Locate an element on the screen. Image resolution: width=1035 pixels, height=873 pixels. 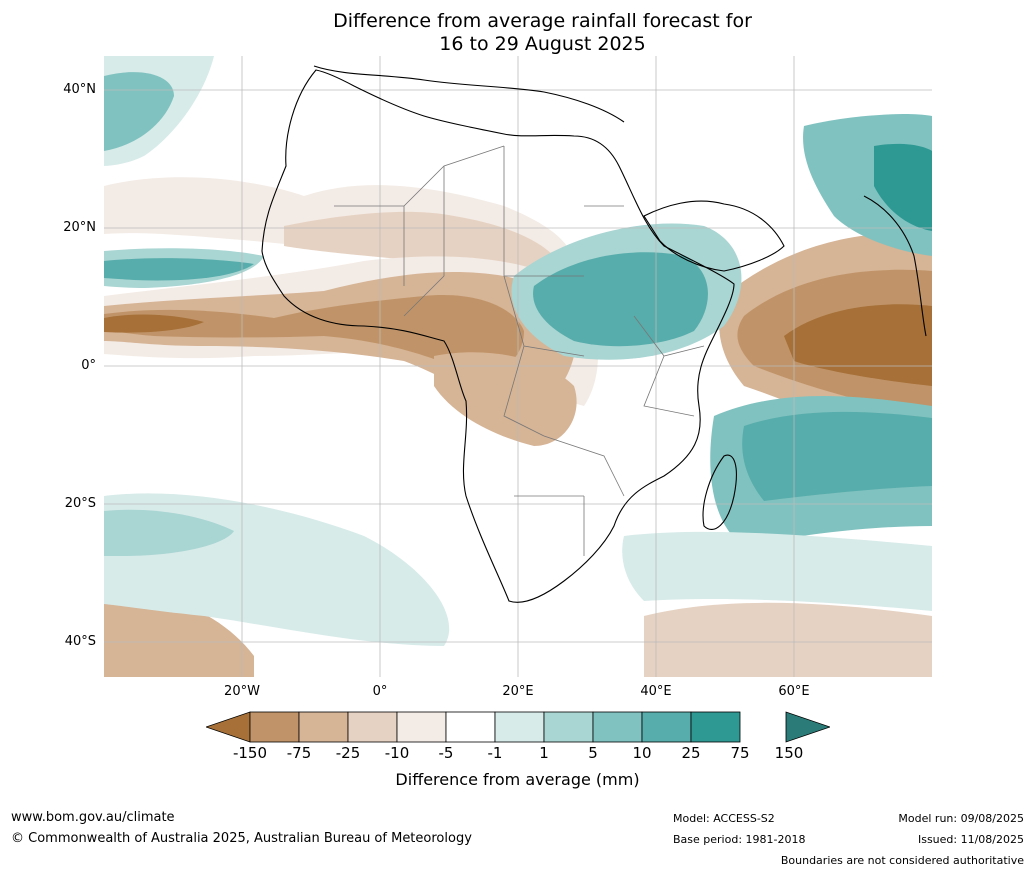
colorbar-tick-label: 1 is located at coordinates (544, 753).